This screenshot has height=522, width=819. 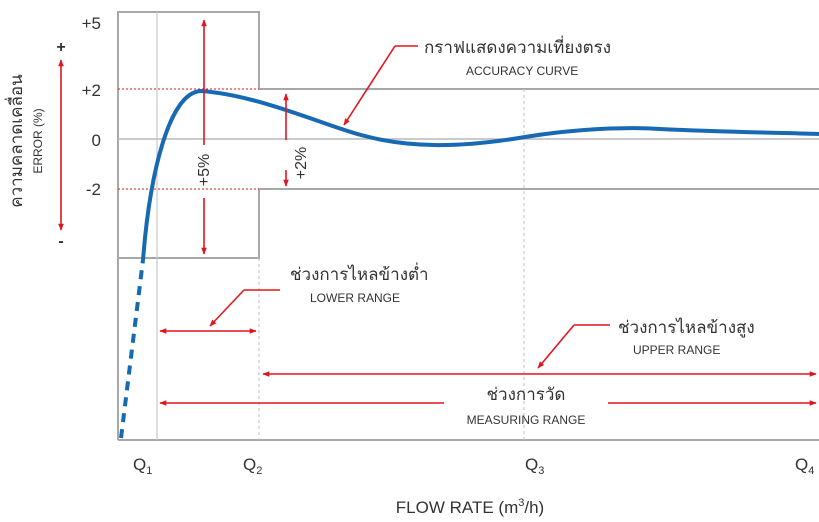 I want to click on y-tick-plus5: +5, so click(x=91, y=23).